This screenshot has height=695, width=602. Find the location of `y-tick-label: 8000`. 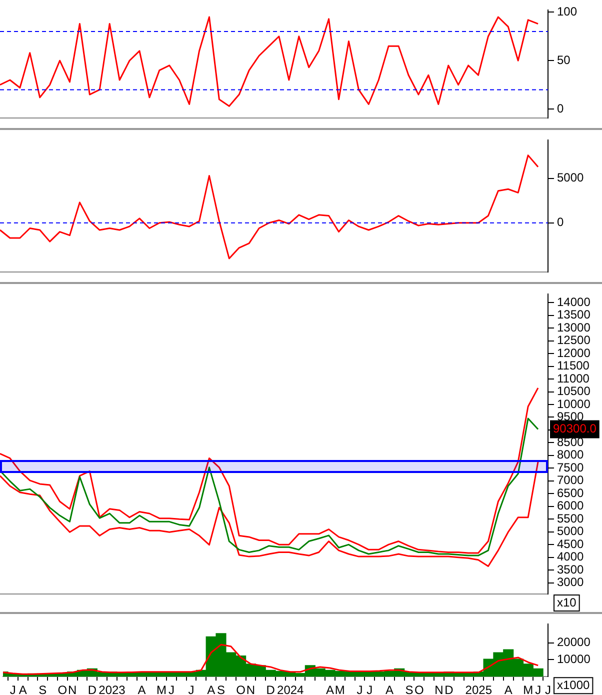

y-tick-label: 8000 is located at coordinates (570, 455).